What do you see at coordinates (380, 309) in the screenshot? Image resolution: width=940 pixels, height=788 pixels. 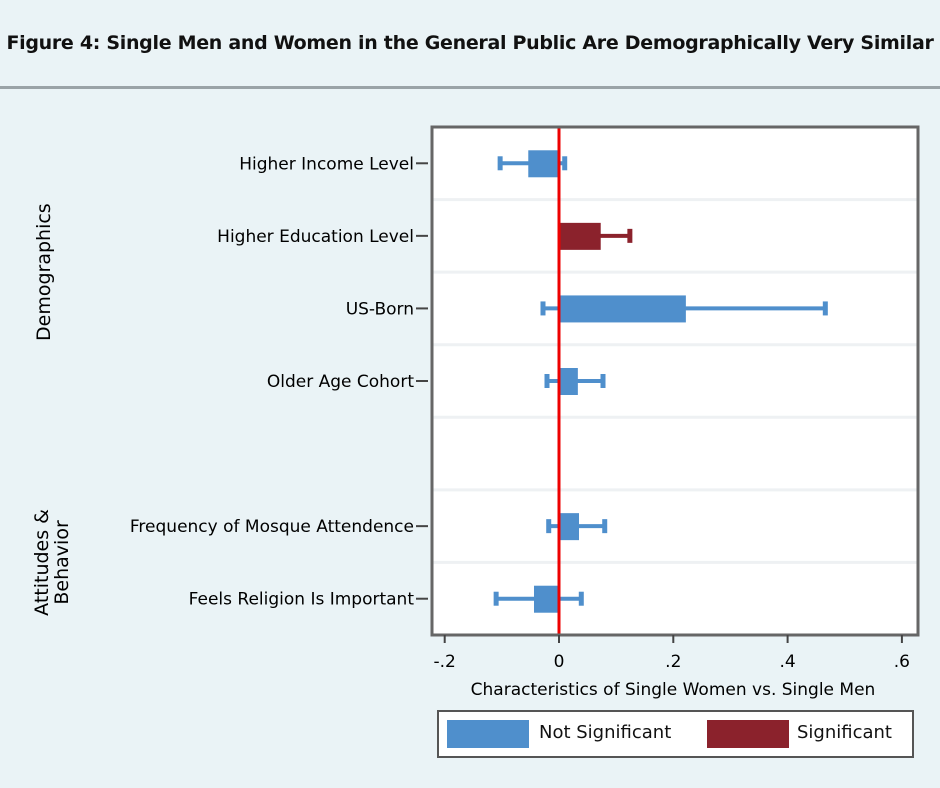 I see `category-label: US-Born` at bounding box center [380, 309].